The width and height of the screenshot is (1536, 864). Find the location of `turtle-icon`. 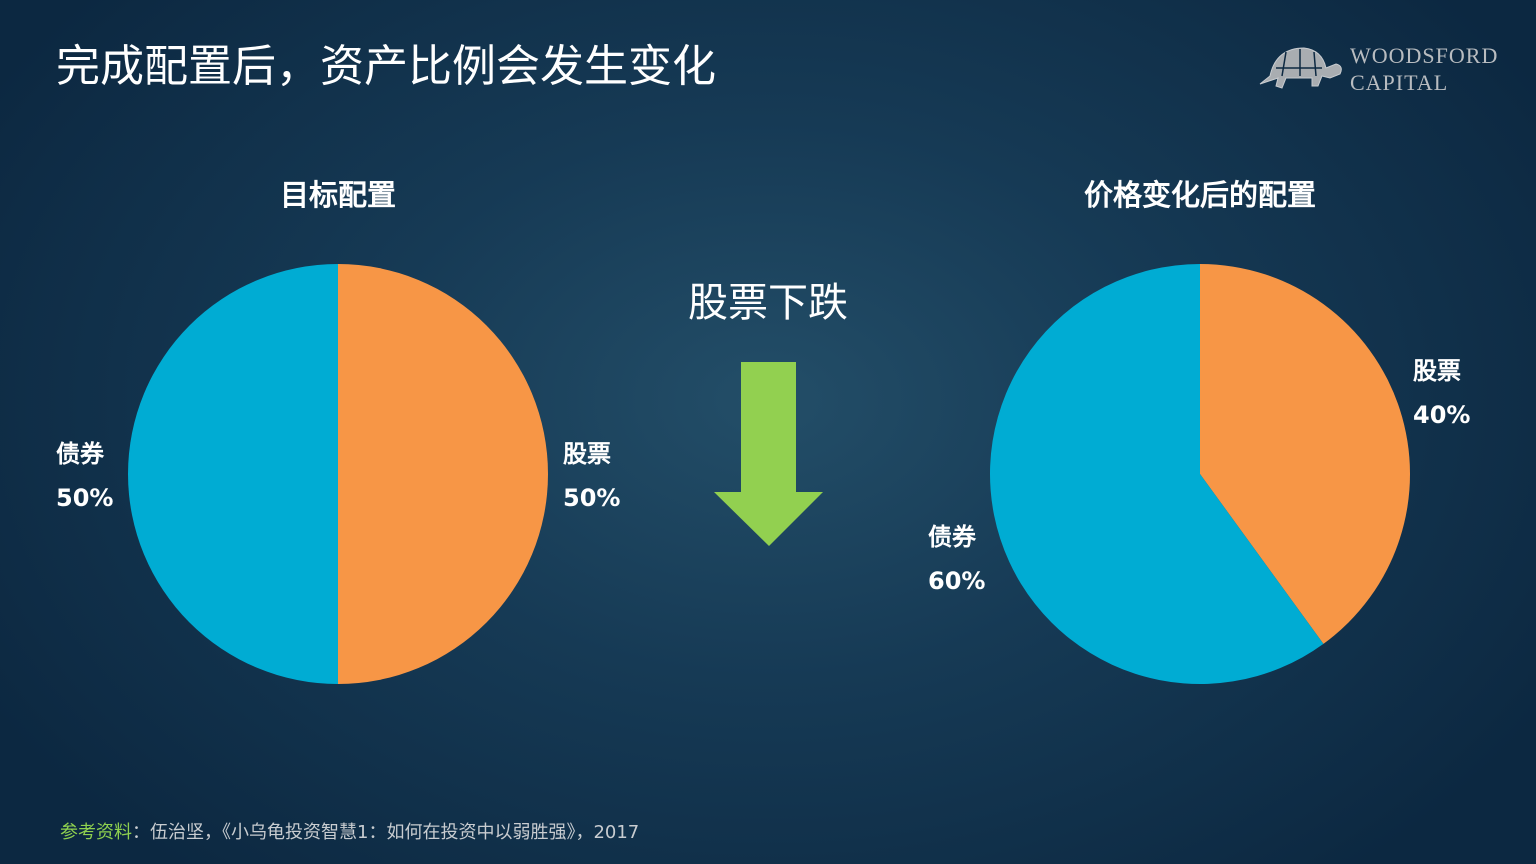

turtle-icon is located at coordinates (1300, 68).